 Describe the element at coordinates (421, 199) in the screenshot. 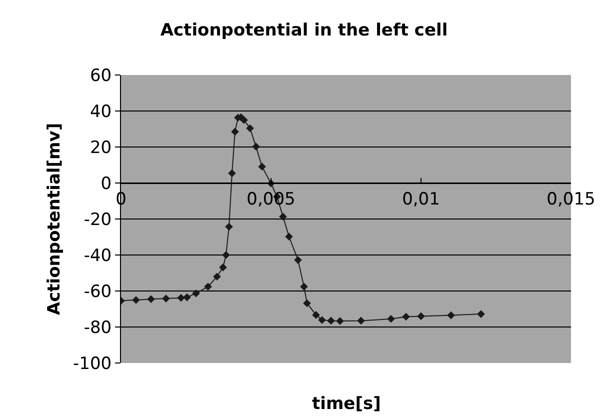

I see `x-tick-label: 0,01` at that location.